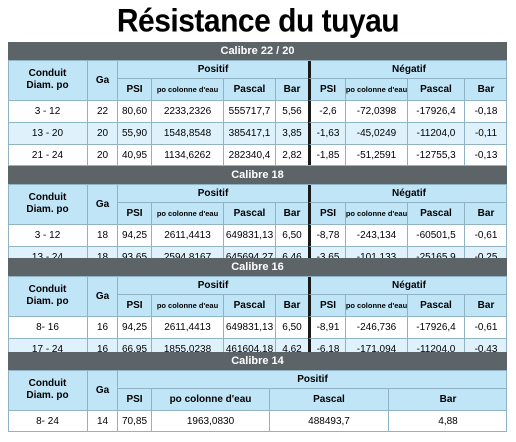 Image resolution: width=516 pixels, height=442 pixels. Describe the element at coordinates (249, 133) in the screenshot. I see `positif-pascal-cell: 385417,1` at that location.